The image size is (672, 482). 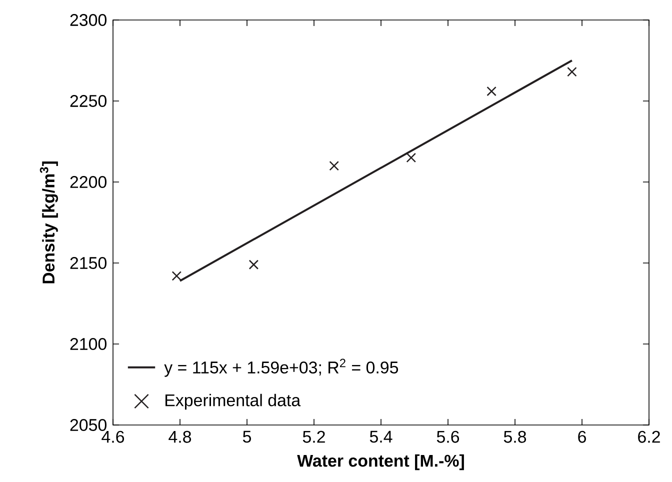 What do you see at coordinates (113, 436) in the screenshot?
I see `x-tick-label: 4.6` at bounding box center [113, 436].